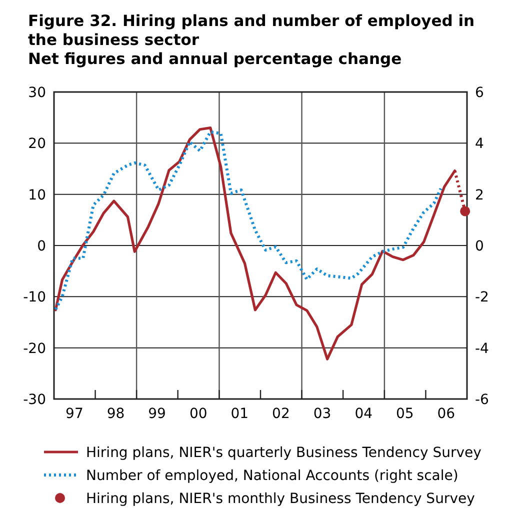  Describe the element at coordinates (479, 195) in the screenshot. I see `y2-tick-label: 2` at that location.